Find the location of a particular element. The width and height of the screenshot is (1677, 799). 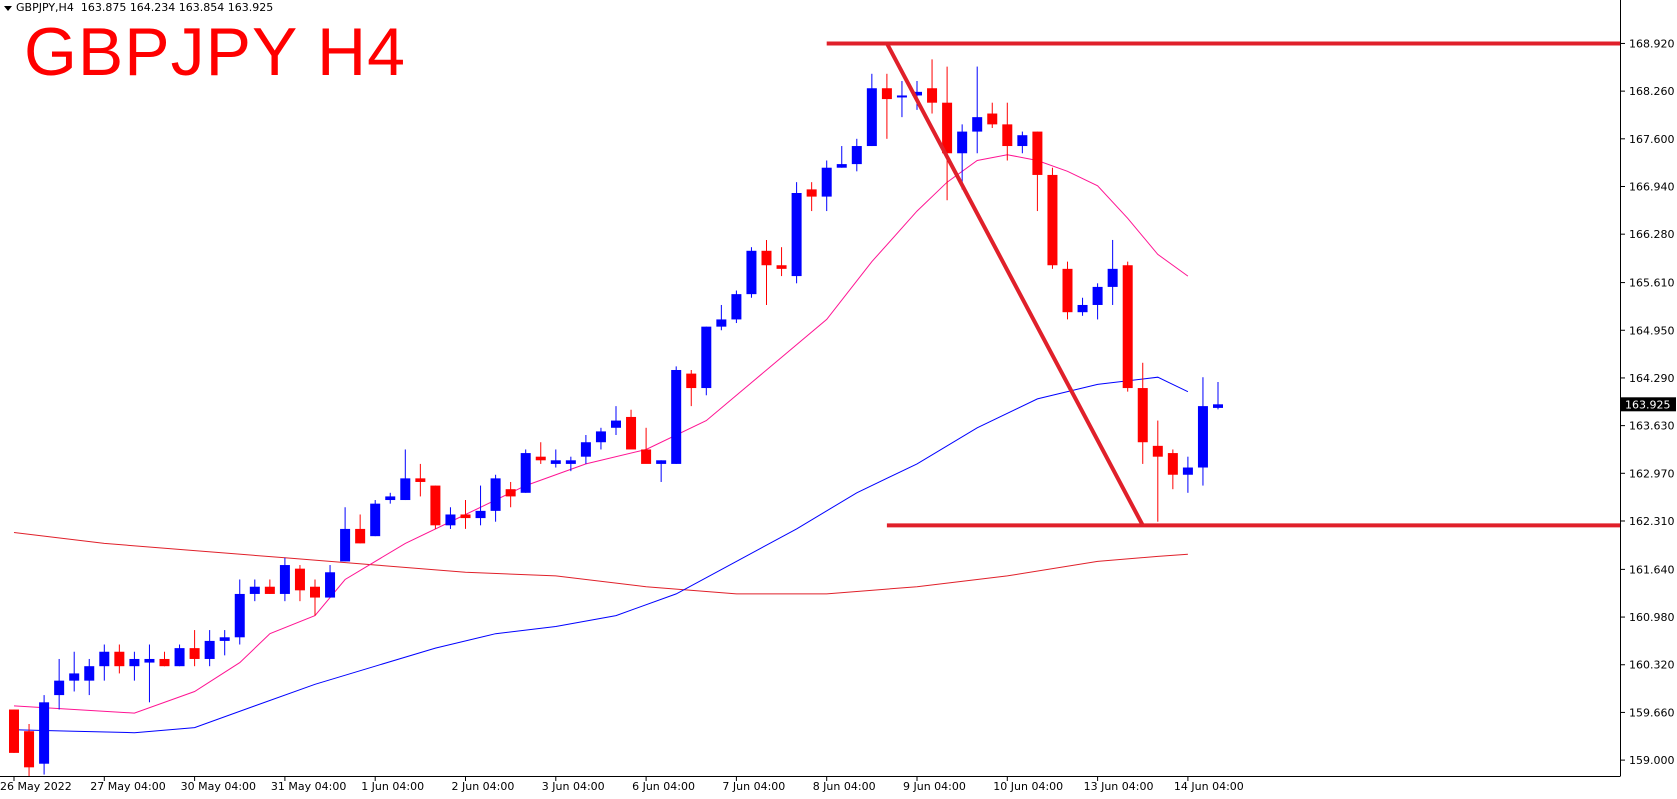

x-tick-label: 8 Jun 04:00 is located at coordinates (844, 786).